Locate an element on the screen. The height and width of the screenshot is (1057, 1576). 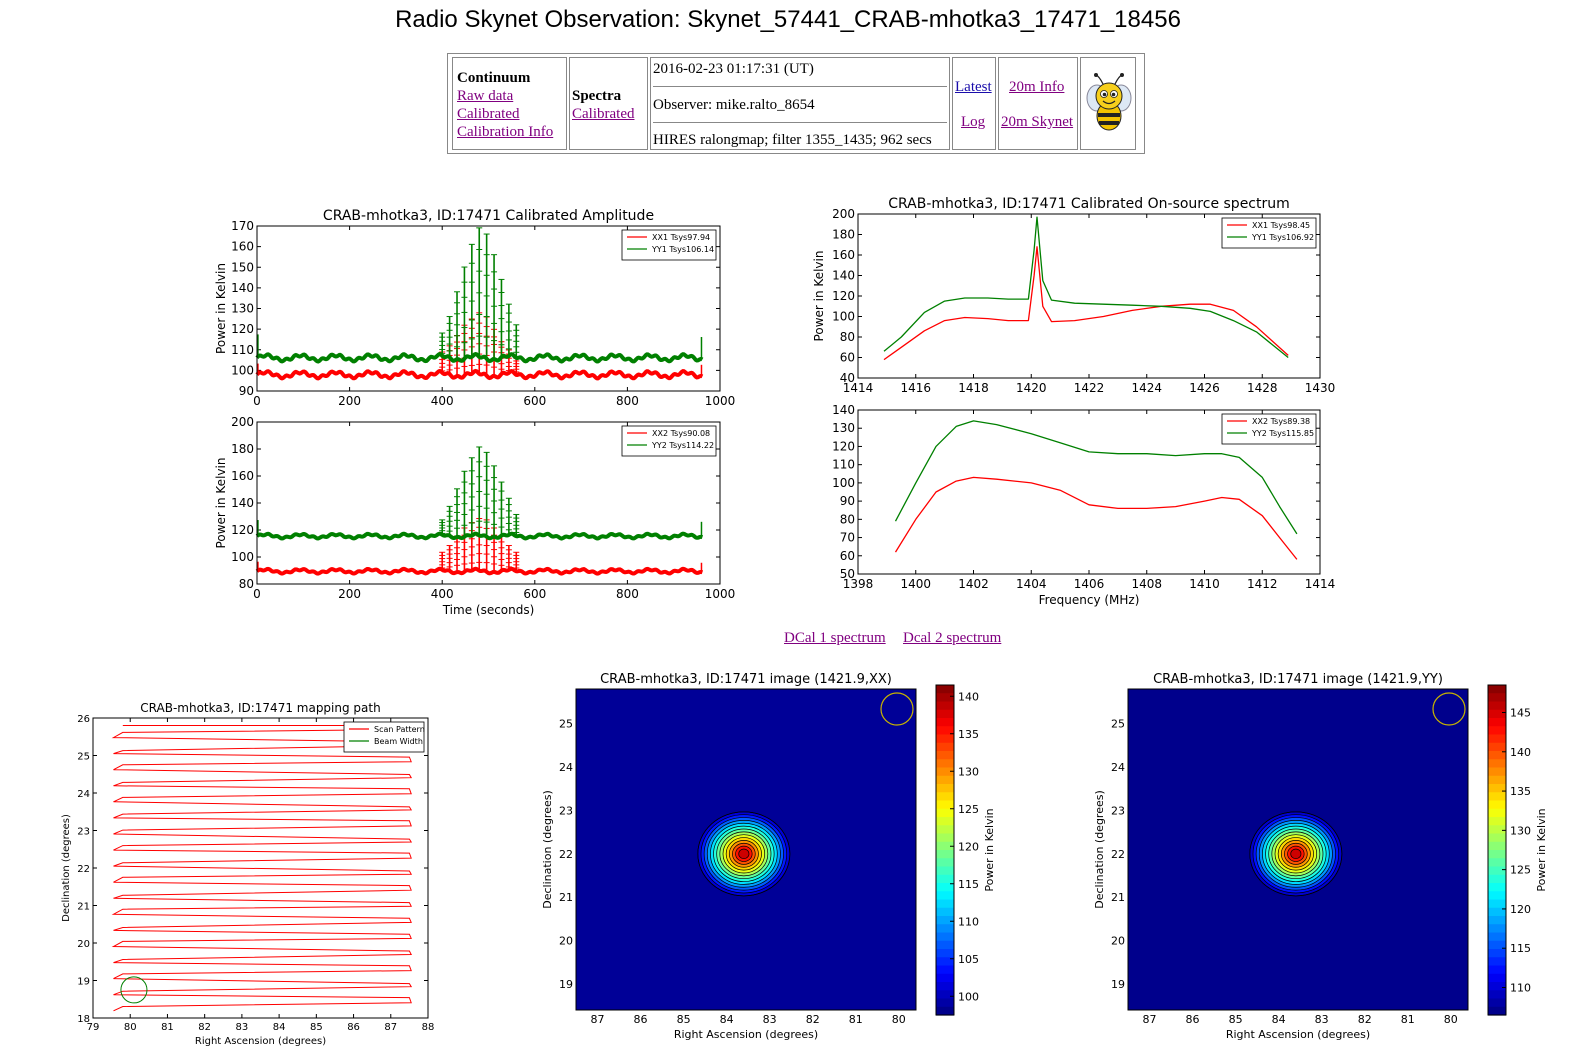
beam-circle is located at coordinates (897, 709).